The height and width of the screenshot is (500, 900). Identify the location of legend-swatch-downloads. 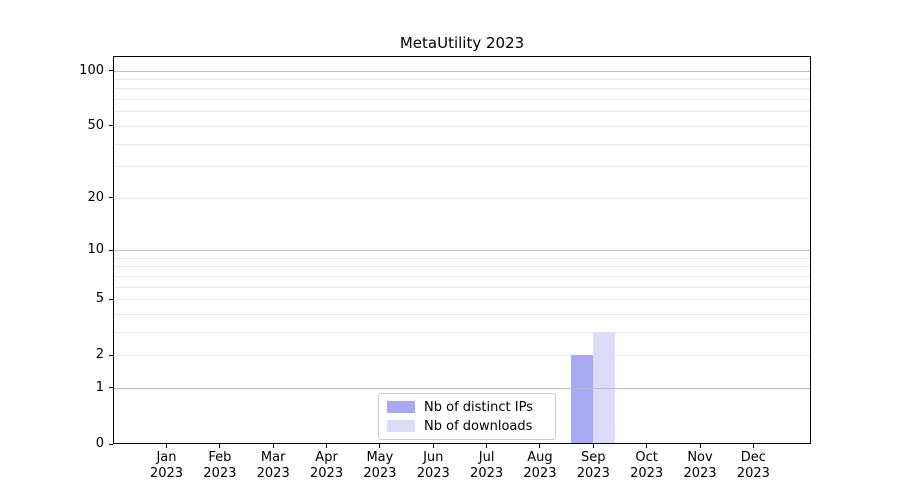
(401, 426).